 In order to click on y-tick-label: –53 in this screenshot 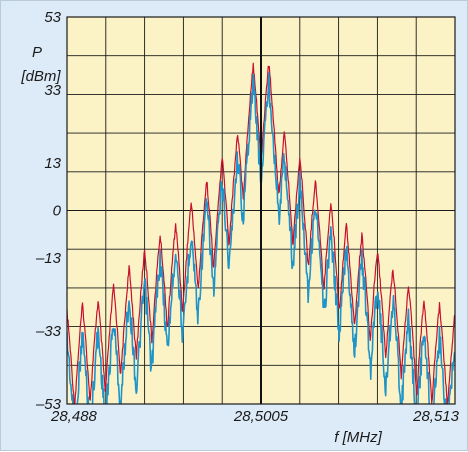, I will do `click(48, 404)`.